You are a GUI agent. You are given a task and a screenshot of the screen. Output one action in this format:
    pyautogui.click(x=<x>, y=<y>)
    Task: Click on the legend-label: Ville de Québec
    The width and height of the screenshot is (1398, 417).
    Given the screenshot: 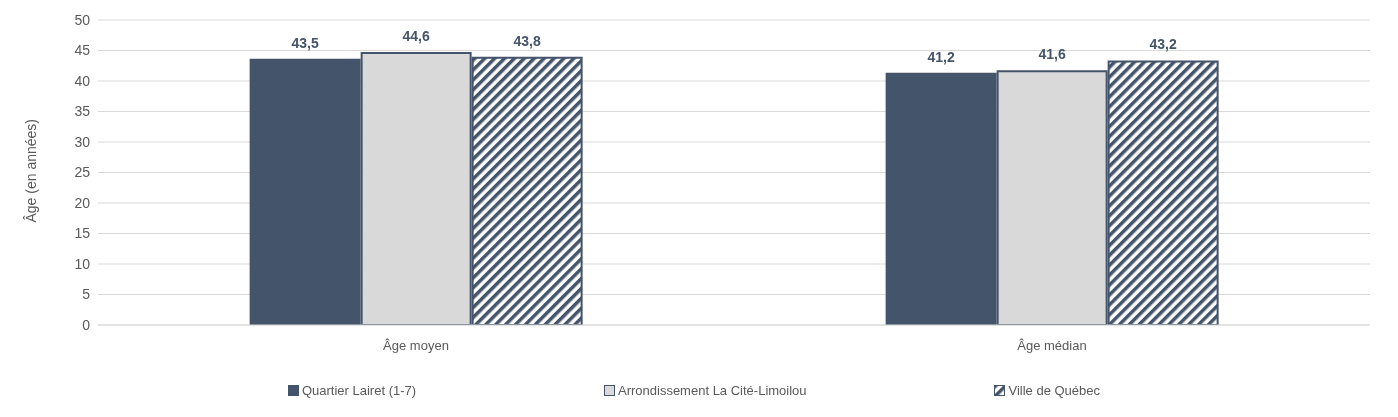 What is the action you would take?
    pyautogui.click(x=1054, y=390)
    